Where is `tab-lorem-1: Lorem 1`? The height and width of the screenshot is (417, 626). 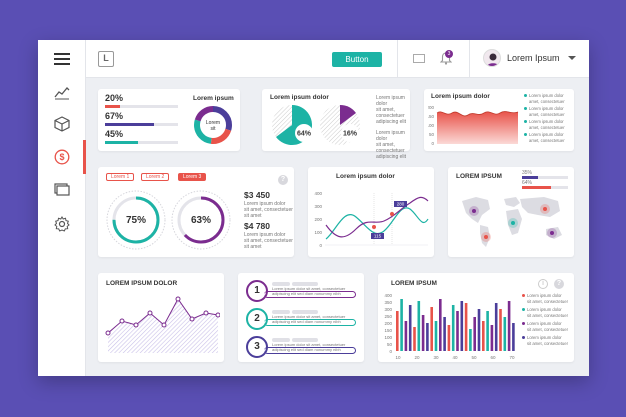
tab-lorem-1: Lorem 1 is located at coordinates (120, 177).